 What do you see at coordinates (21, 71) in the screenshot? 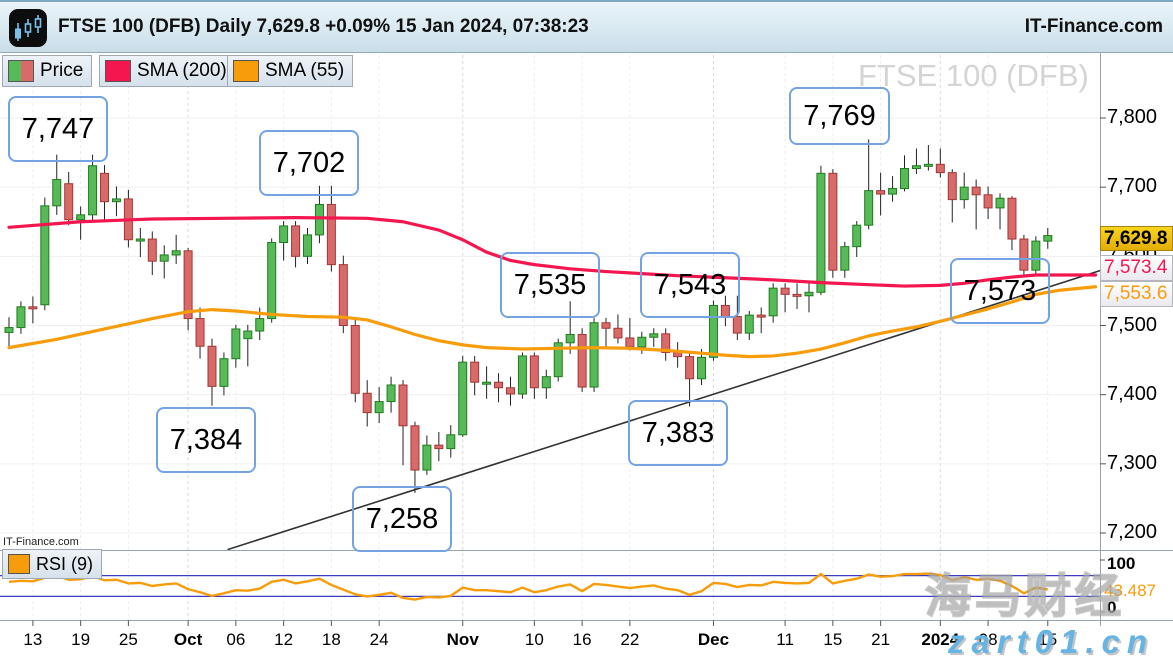
I see `price-swatch-icon` at bounding box center [21, 71].